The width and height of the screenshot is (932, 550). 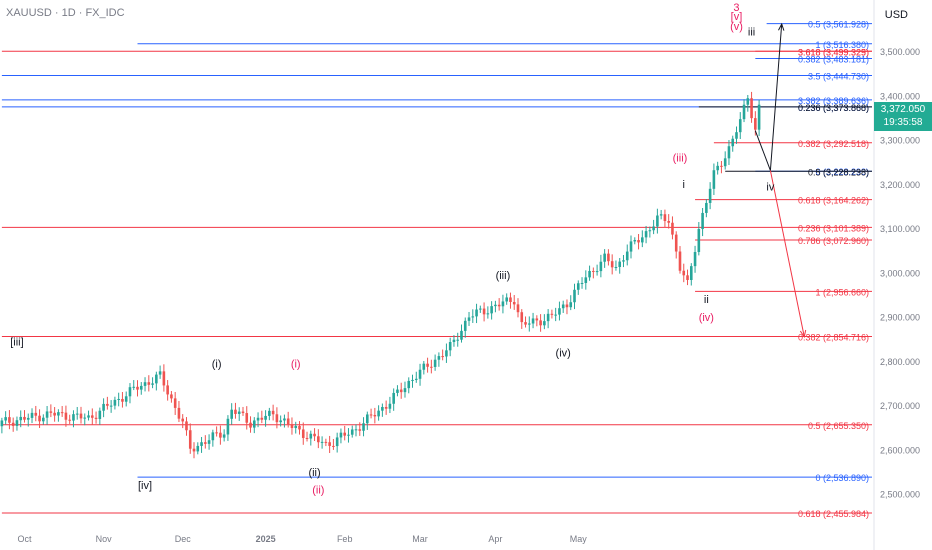 What do you see at coordinates (833, 241) in the screenshot?
I see `fib-level-label: 0.786 (3,072.960)` at bounding box center [833, 241].